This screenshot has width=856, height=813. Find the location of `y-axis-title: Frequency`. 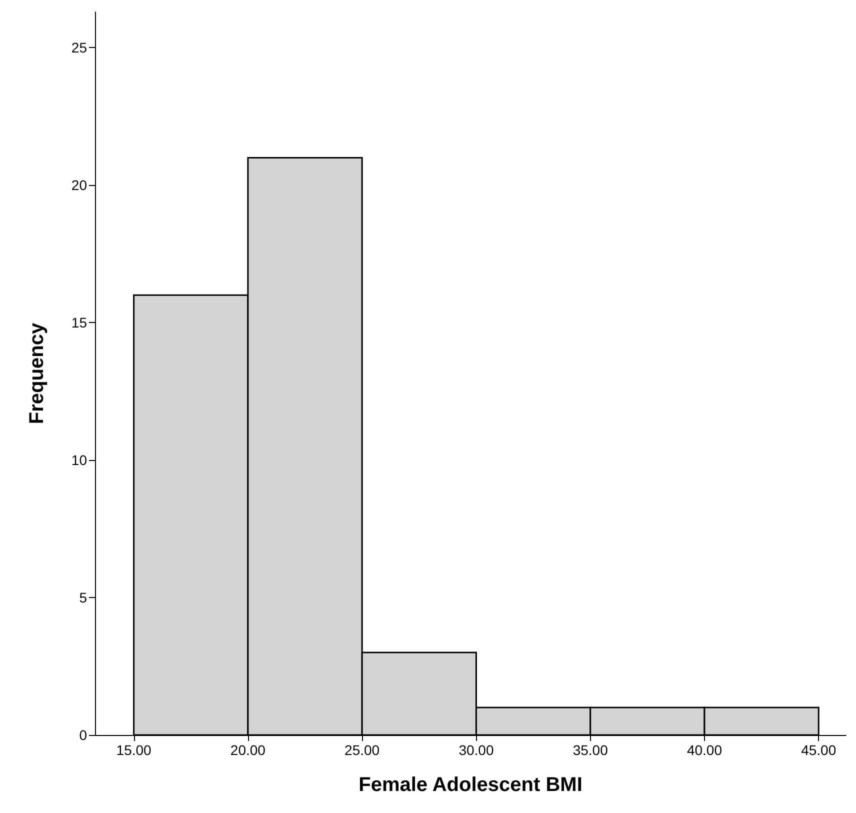

y-axis-title: Frequency is located at coordinates (37, 373).